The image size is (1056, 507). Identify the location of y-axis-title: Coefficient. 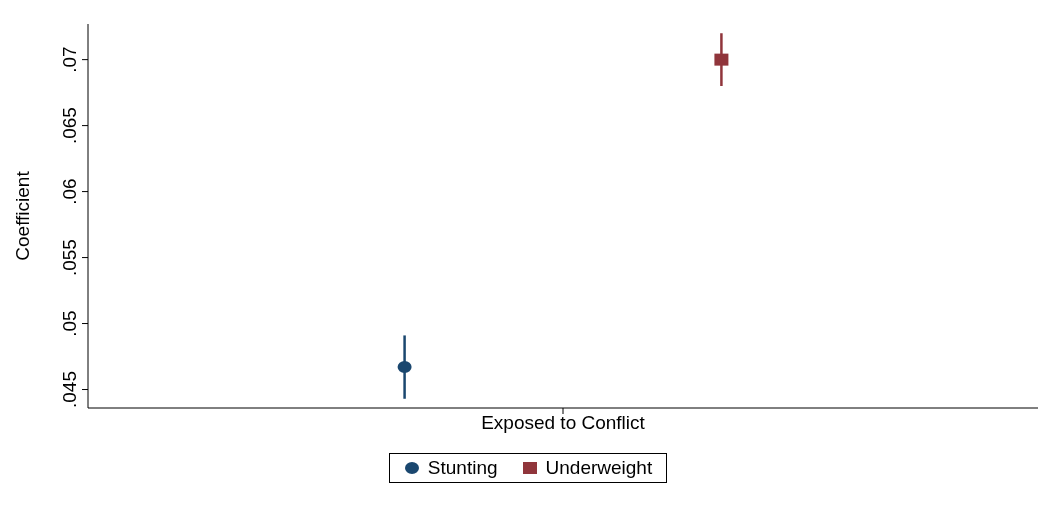
(22, 215).